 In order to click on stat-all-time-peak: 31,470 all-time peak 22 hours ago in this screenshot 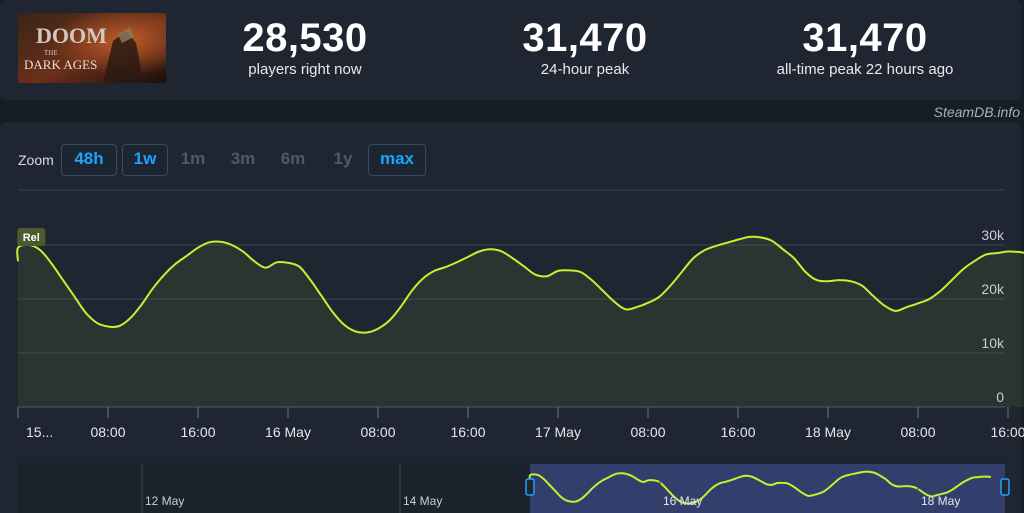, I will do `click(865, 48)`.